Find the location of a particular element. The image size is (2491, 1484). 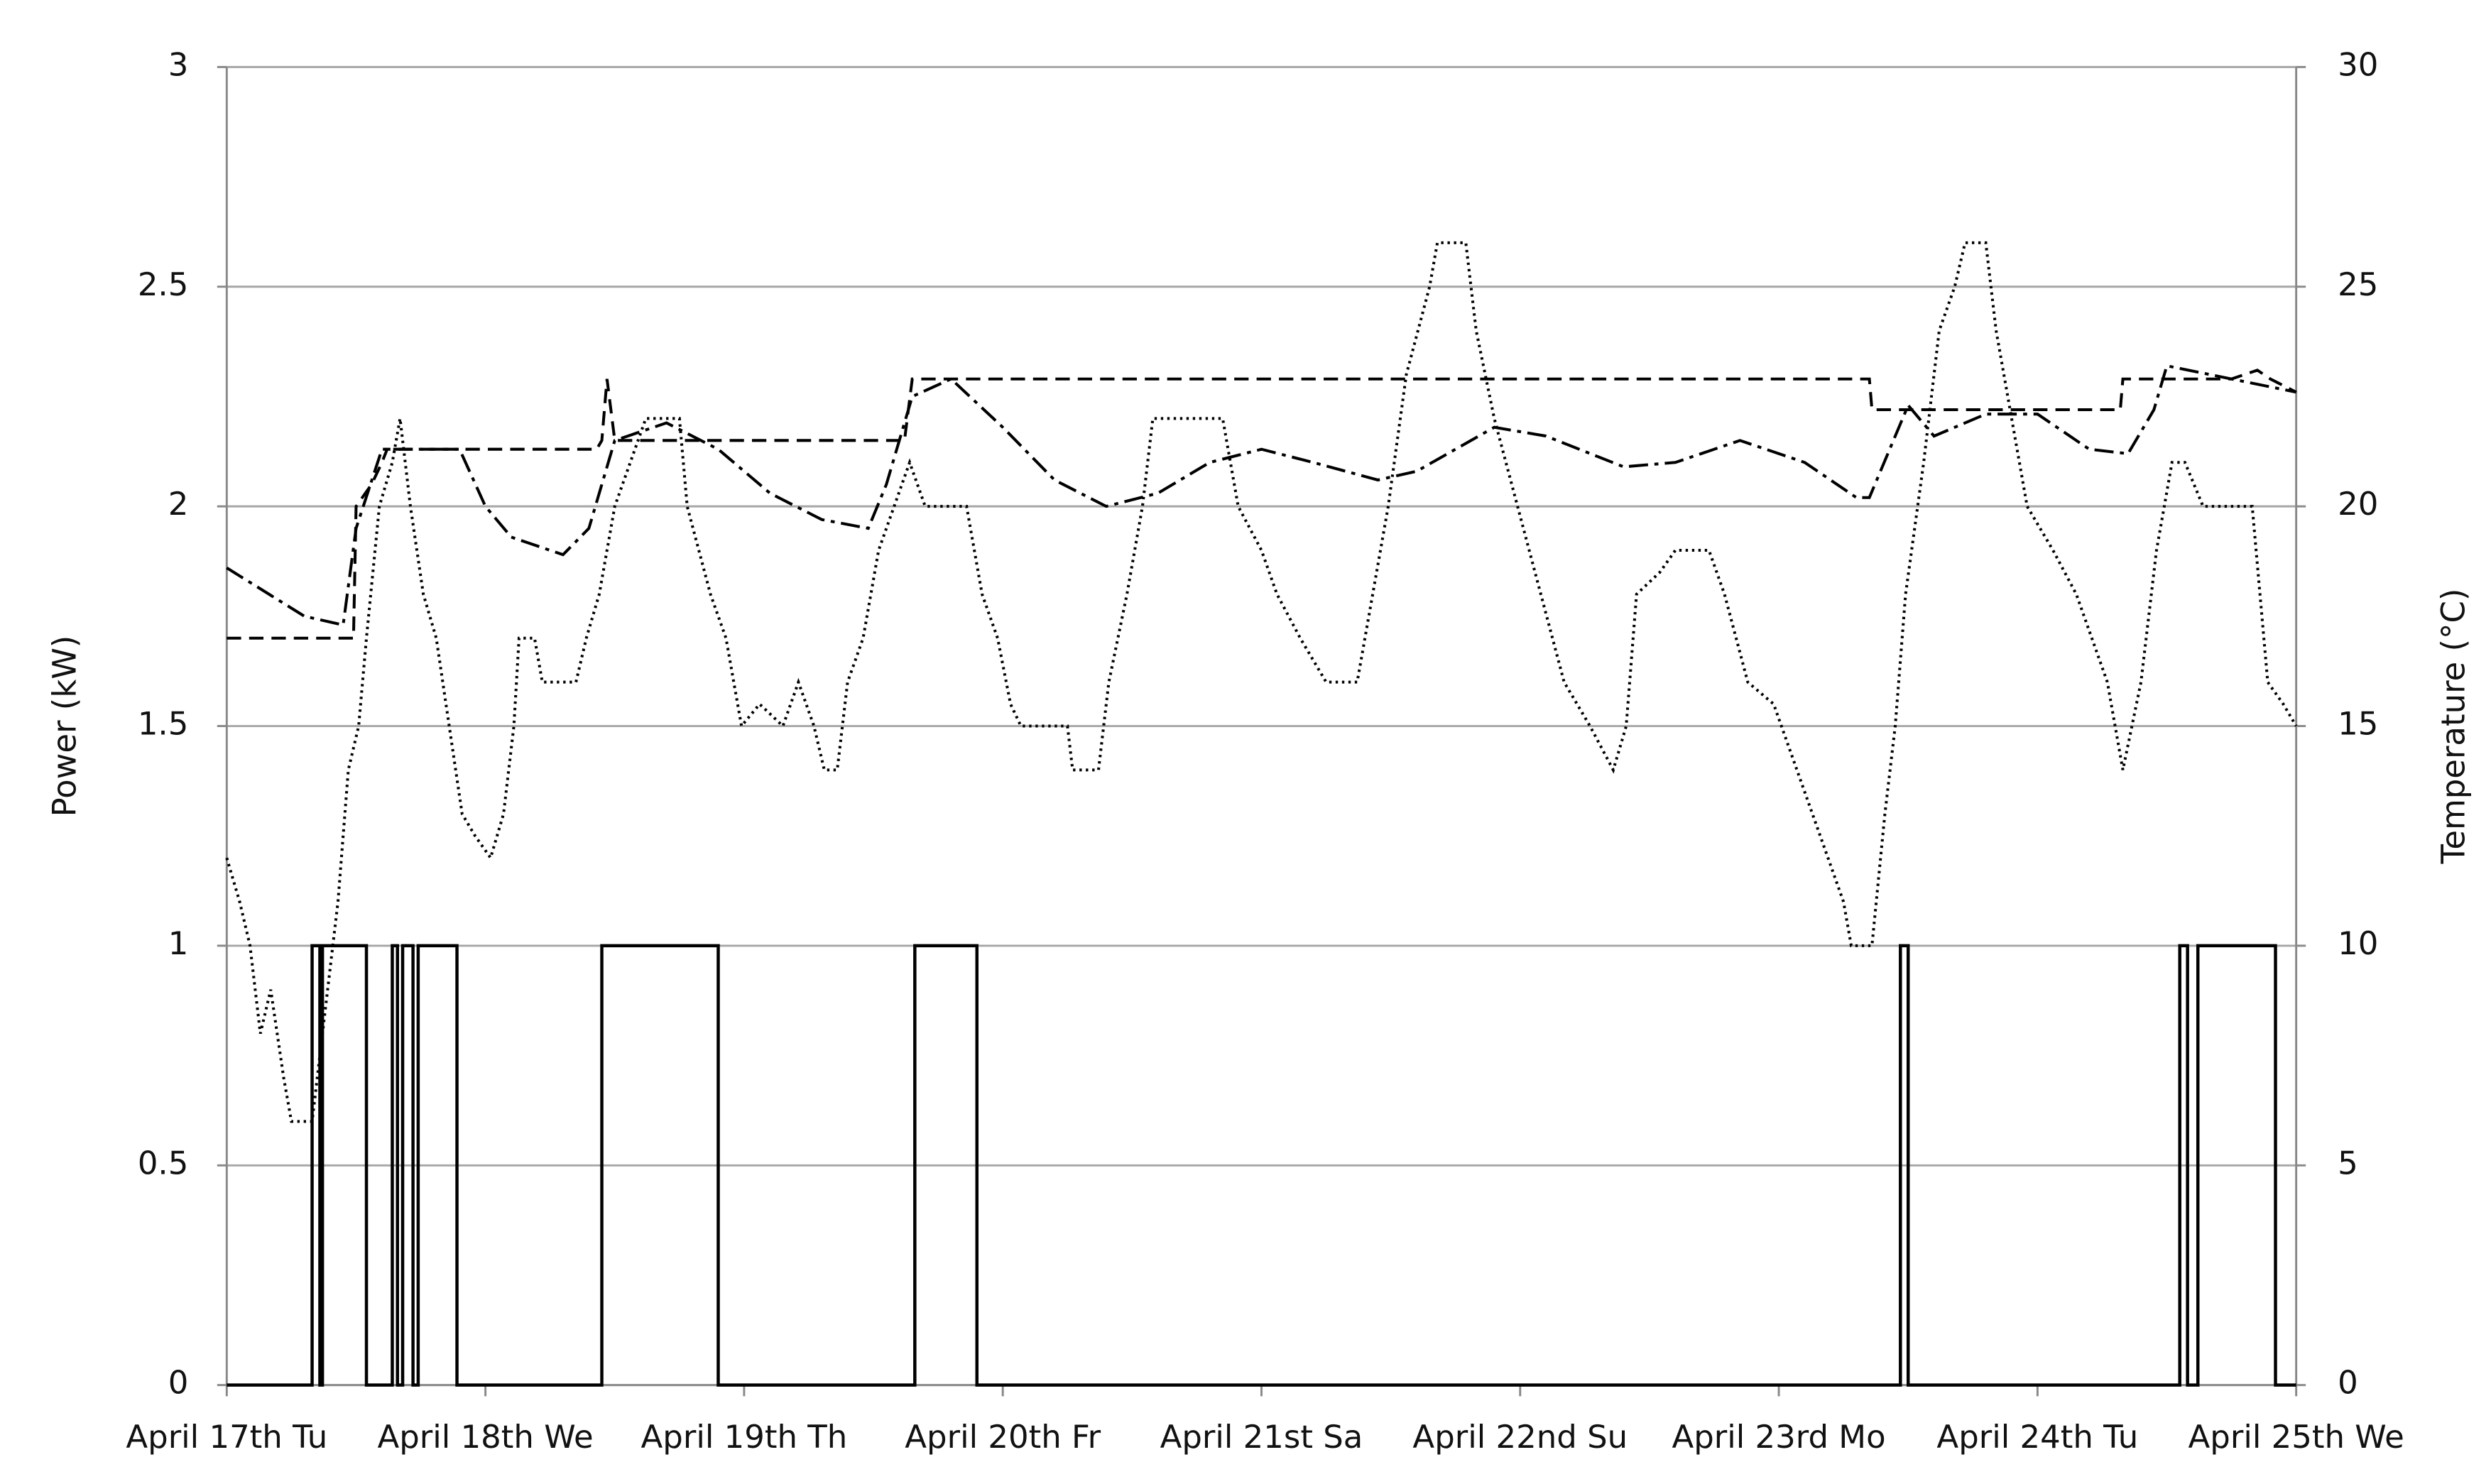

x-tick-label: April 19th Th is located at coordinates (744, 1437).